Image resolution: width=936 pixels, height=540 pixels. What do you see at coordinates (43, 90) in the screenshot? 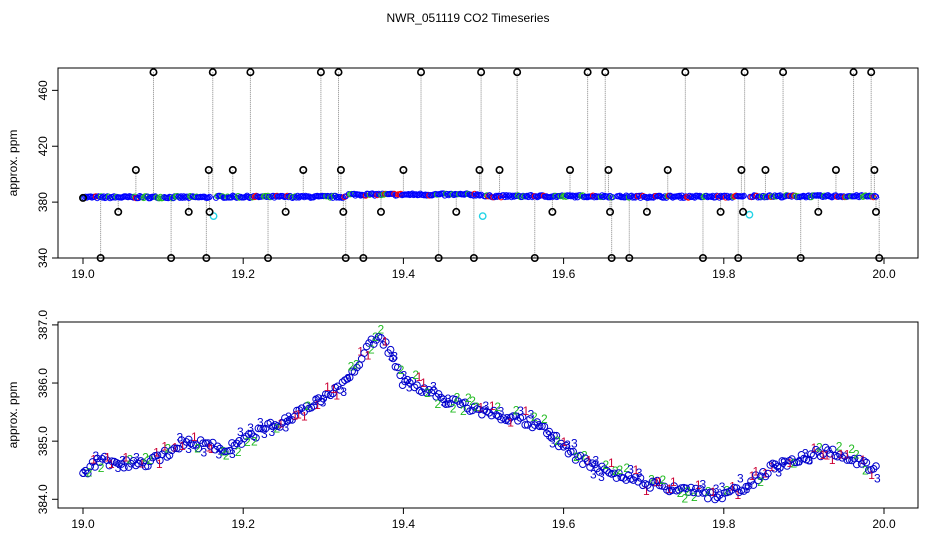
I see `top-y-tick-label: 460` at bounding box center [43, 90].